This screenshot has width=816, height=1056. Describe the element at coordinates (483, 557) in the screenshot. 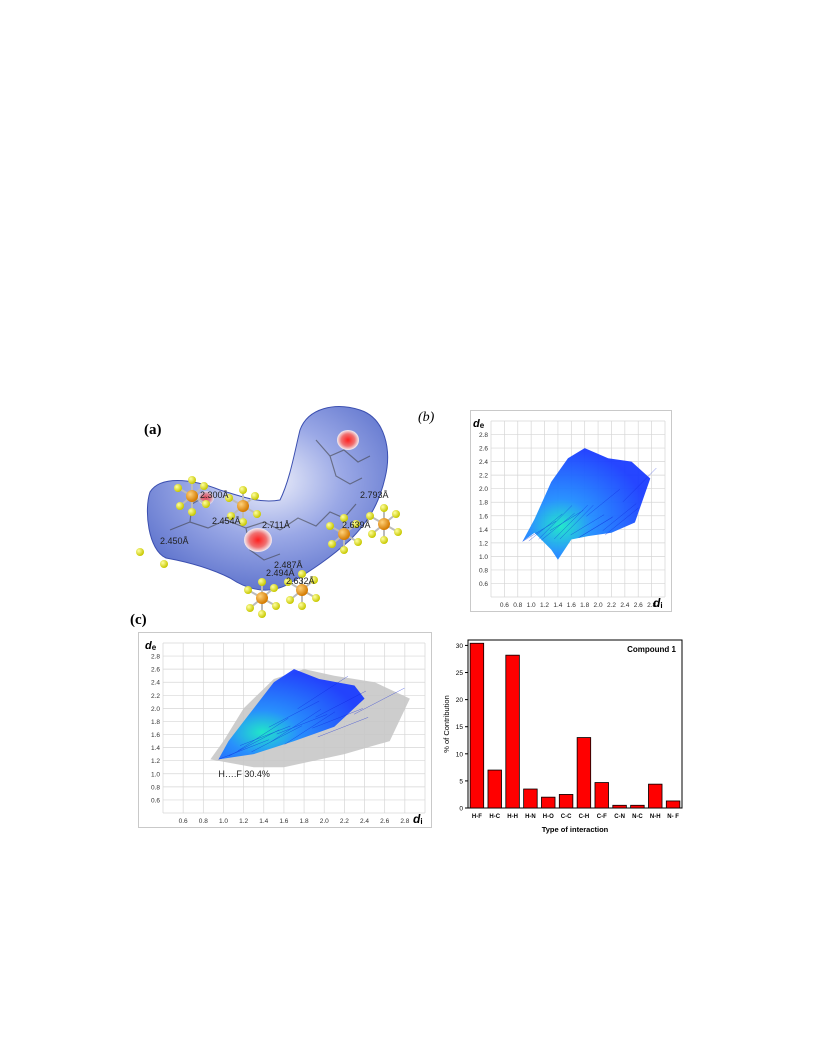

I see `y-tick-label: 1.0` at that location.